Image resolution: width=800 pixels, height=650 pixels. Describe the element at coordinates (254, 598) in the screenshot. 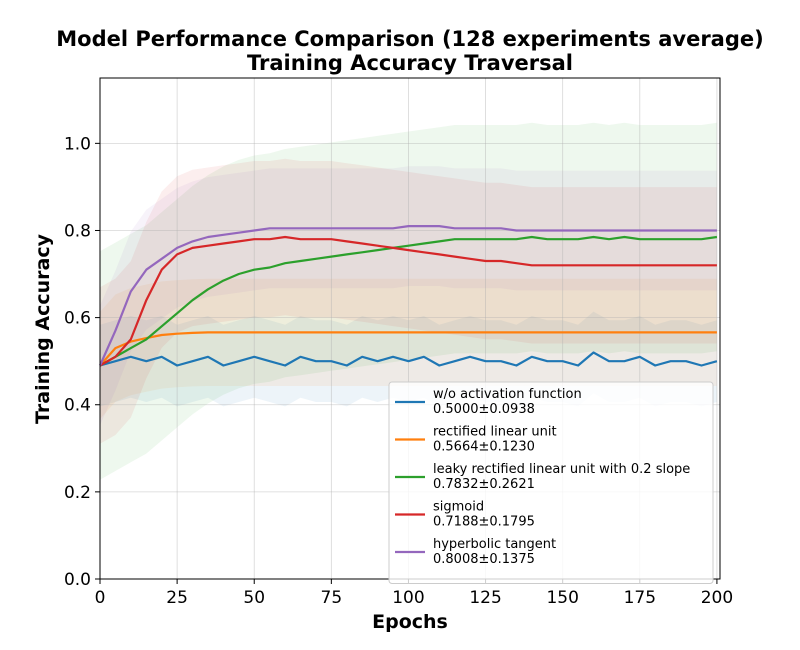

I see `x-tick-label: 50` at that location.